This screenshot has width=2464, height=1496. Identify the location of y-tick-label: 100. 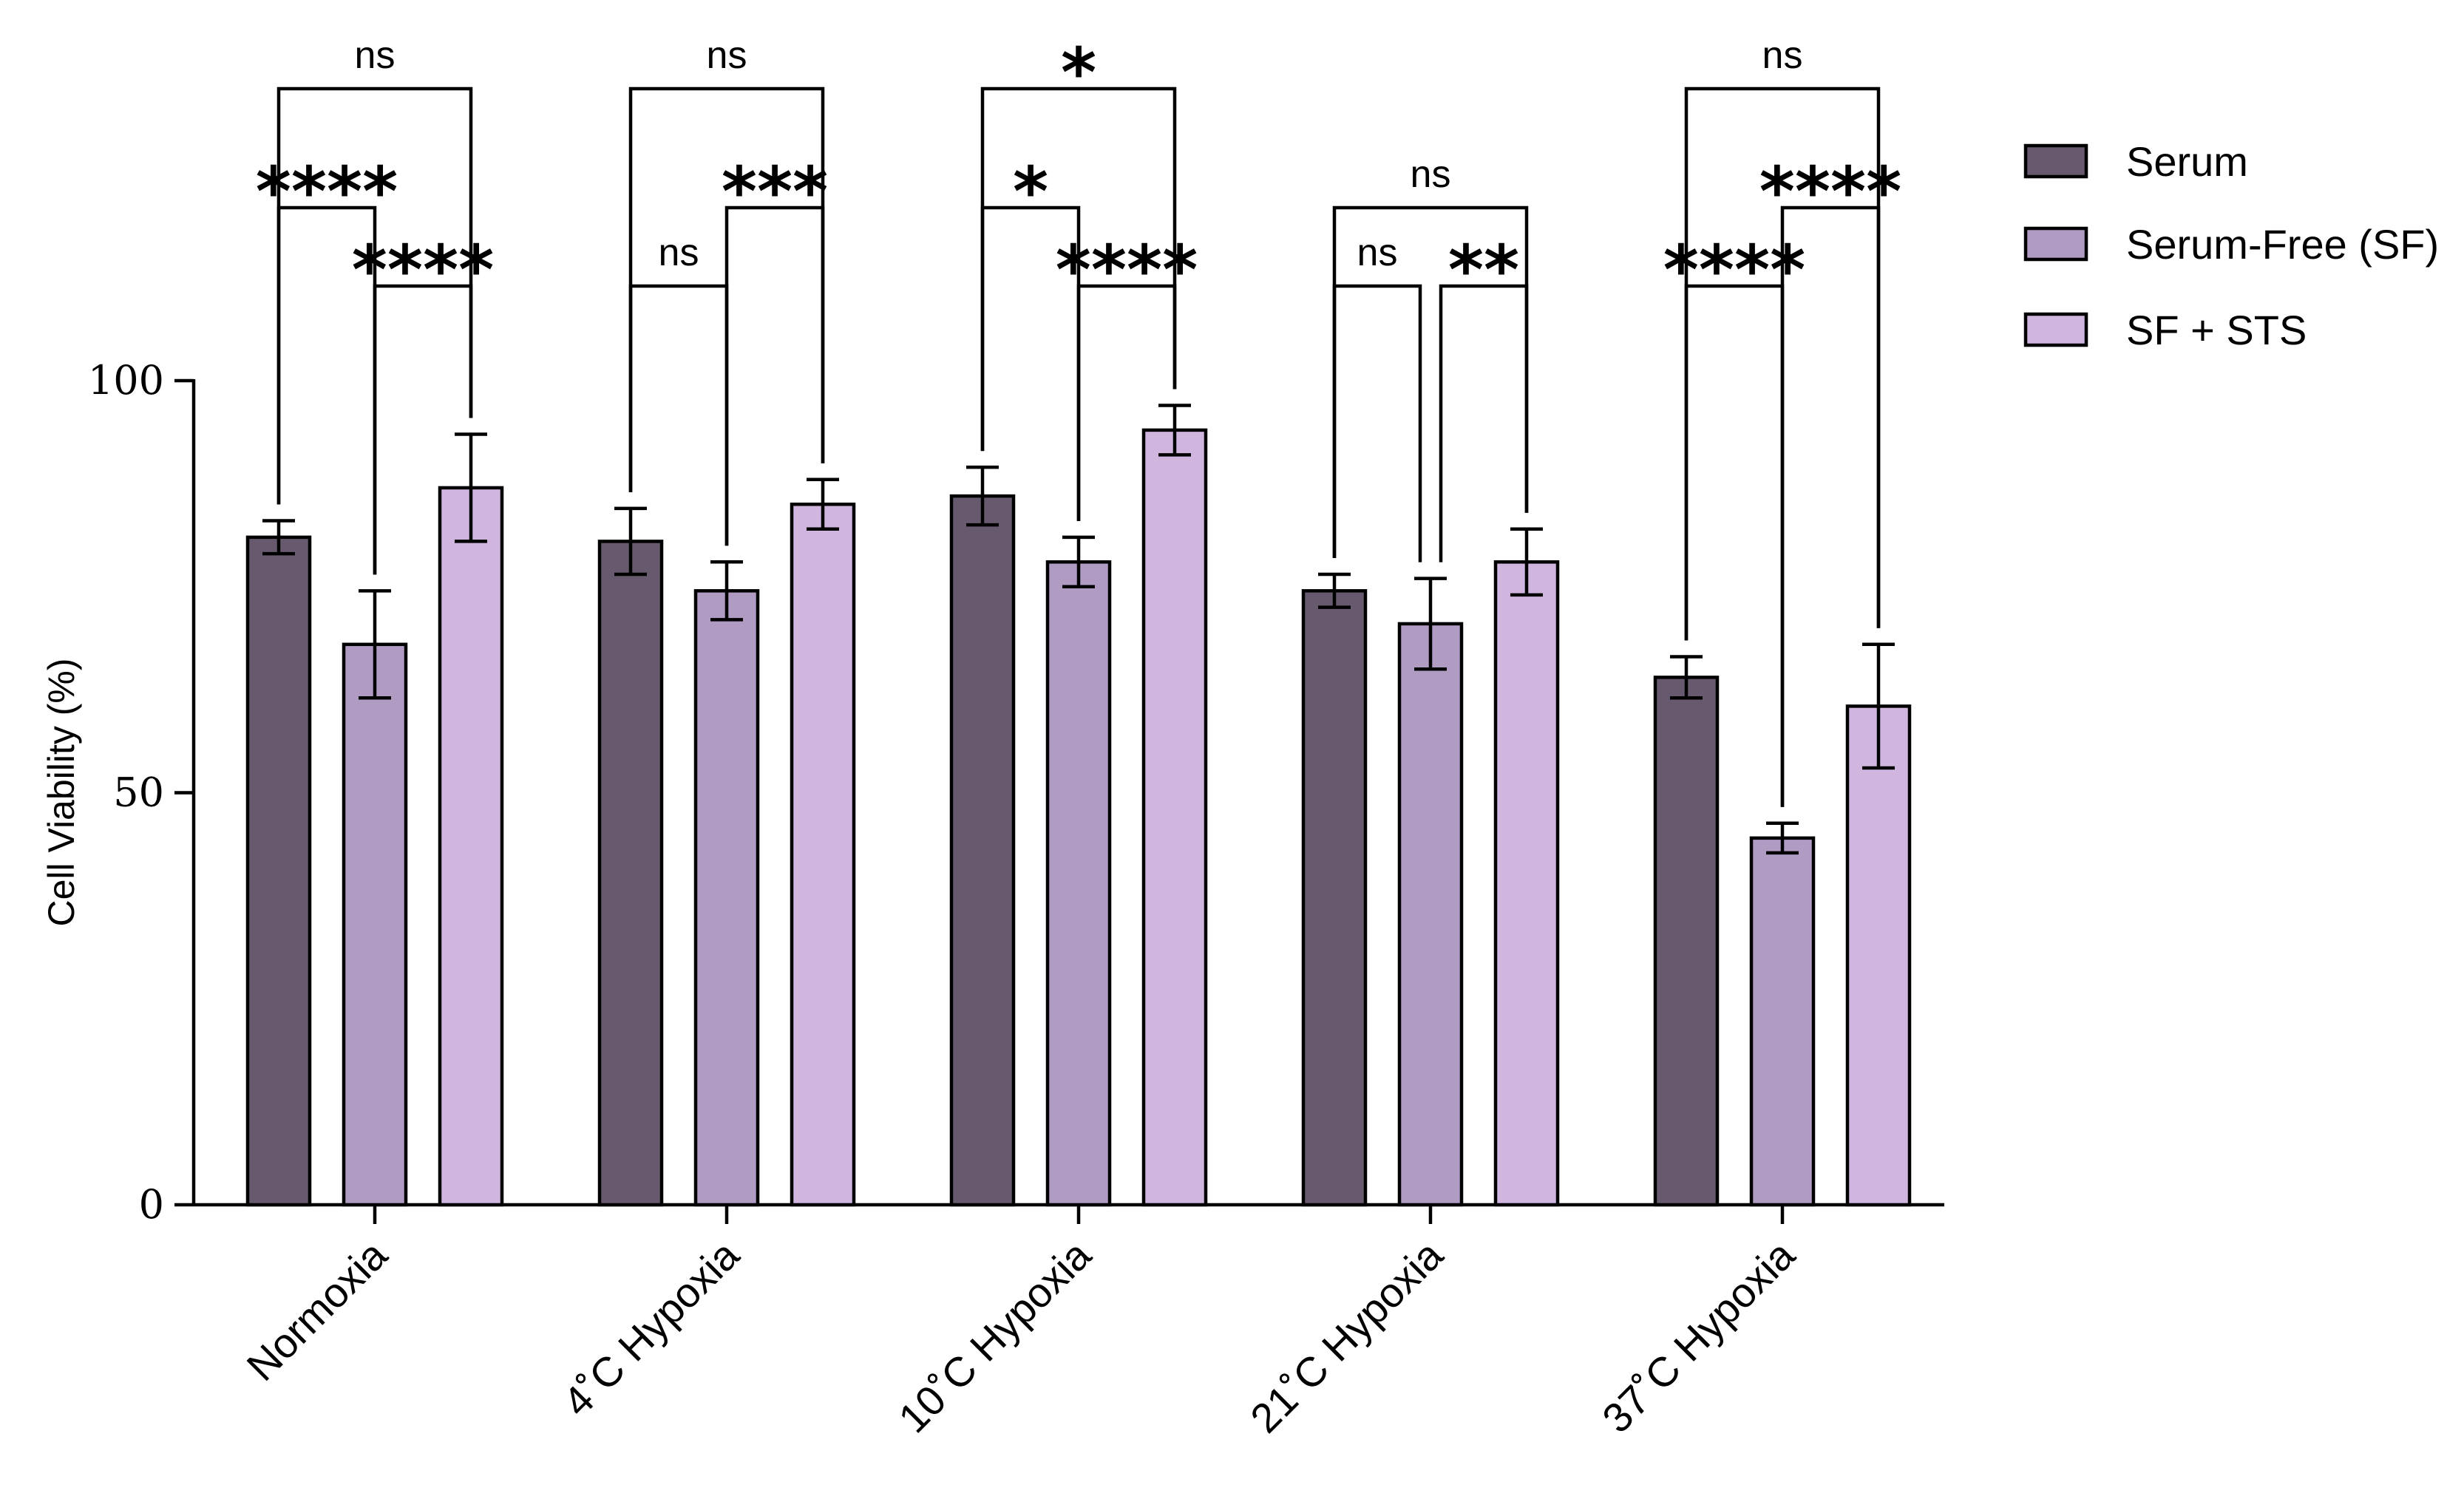
(126, 381).